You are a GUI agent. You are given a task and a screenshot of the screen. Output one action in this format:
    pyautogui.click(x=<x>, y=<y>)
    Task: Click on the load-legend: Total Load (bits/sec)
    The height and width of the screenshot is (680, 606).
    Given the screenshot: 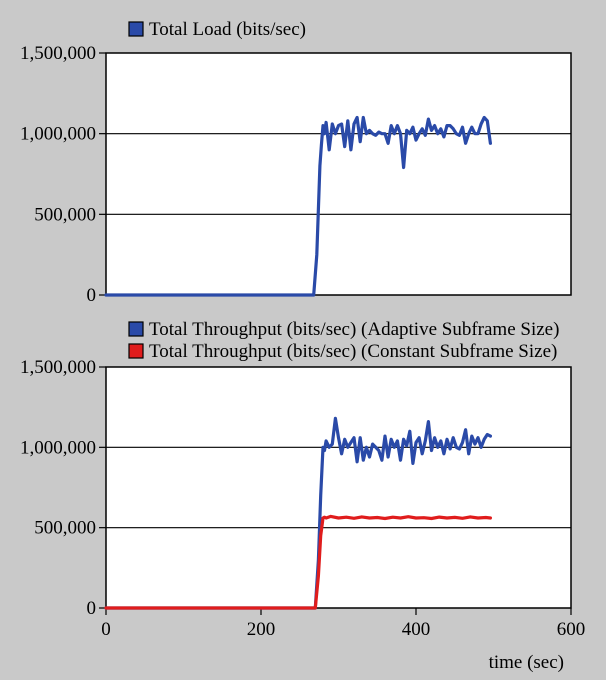 What is the action you would take?
    pyautogui.click(x=217, y=29)
    